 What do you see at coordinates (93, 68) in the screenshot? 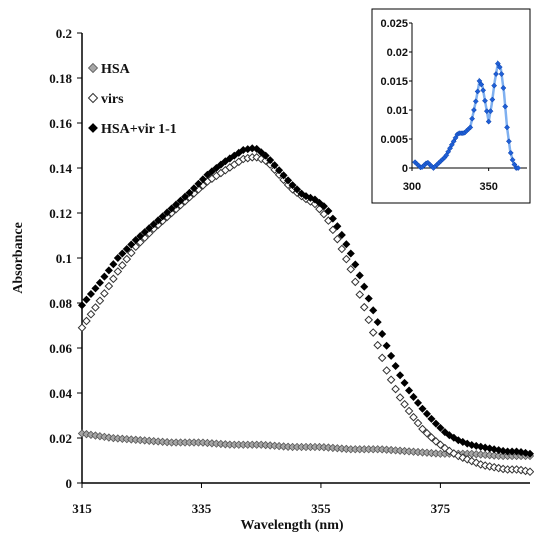
I see `legend-marker-hsa` at bounding box center [93, 68].